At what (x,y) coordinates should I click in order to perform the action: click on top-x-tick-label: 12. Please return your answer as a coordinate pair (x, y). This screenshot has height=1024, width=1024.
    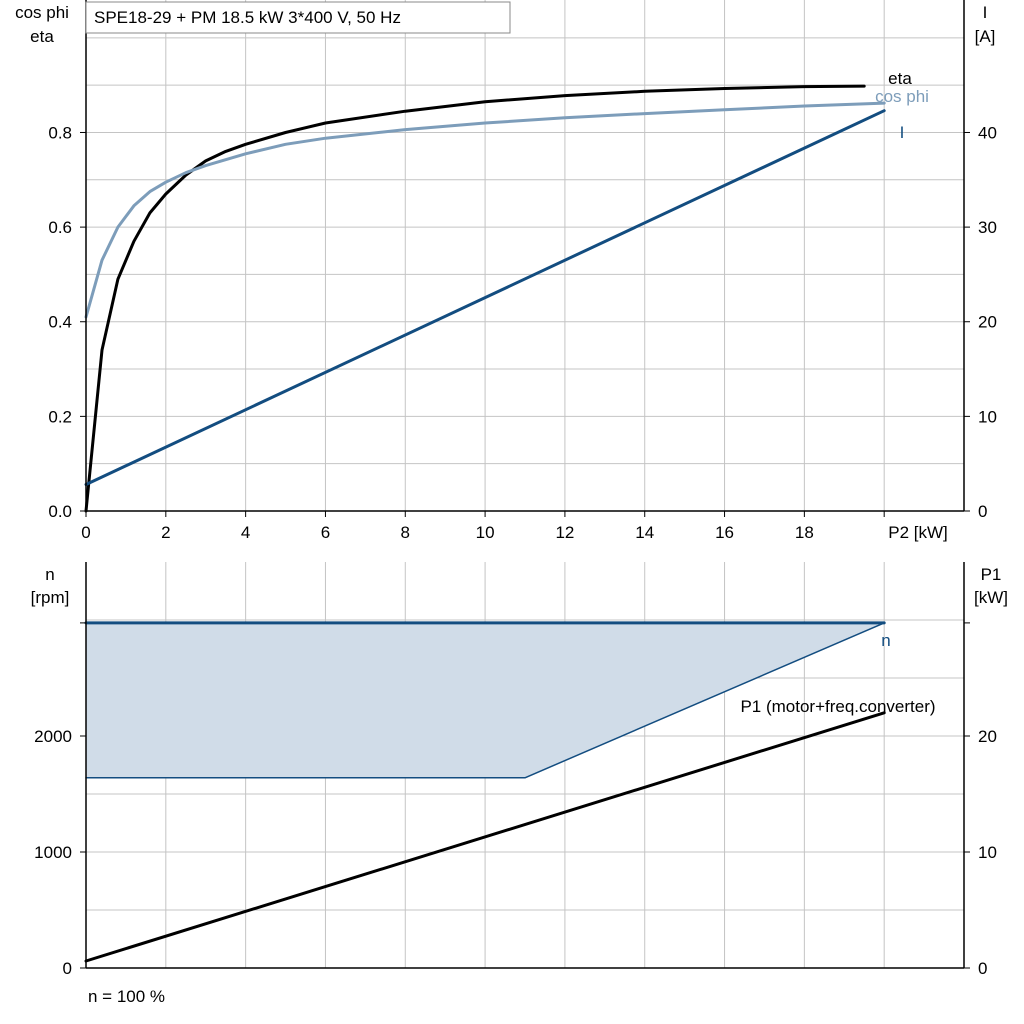
    Looking at the image, I should click on (564, 532).